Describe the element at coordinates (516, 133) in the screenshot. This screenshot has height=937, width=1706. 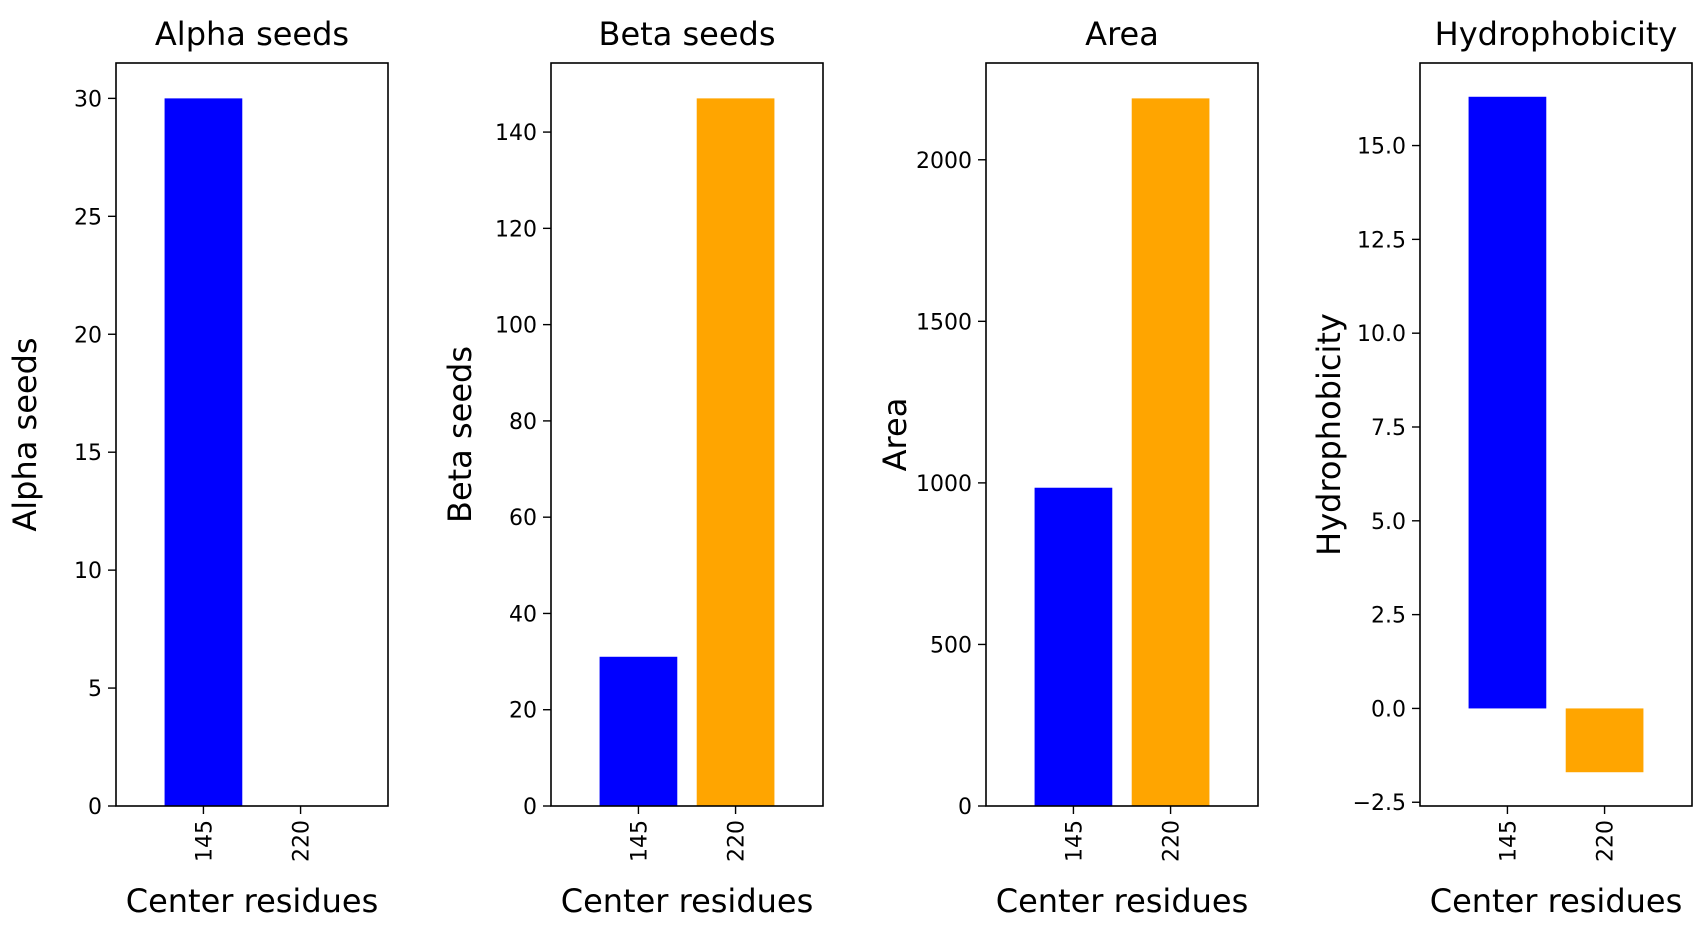
I see `y-tick-label: 140` at that location.